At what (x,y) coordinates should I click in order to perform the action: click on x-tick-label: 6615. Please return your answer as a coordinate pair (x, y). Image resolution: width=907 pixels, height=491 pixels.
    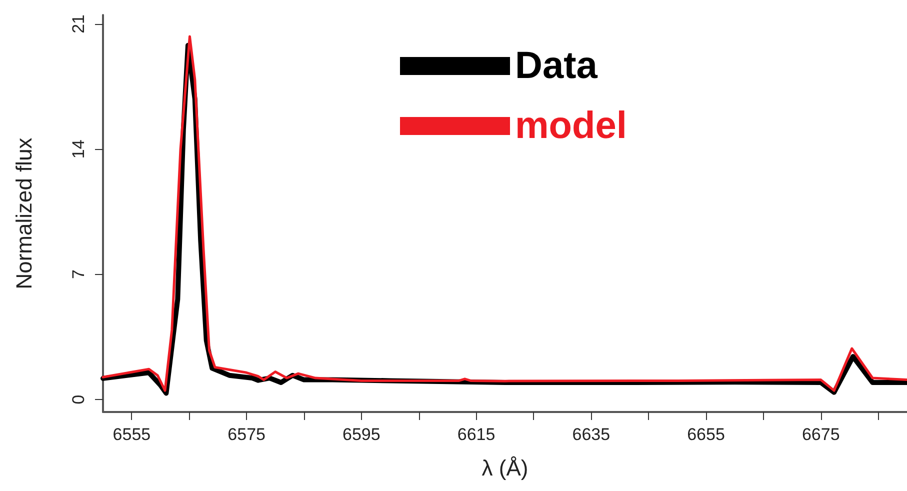
    Looking at the image, I should click on (476, 434).